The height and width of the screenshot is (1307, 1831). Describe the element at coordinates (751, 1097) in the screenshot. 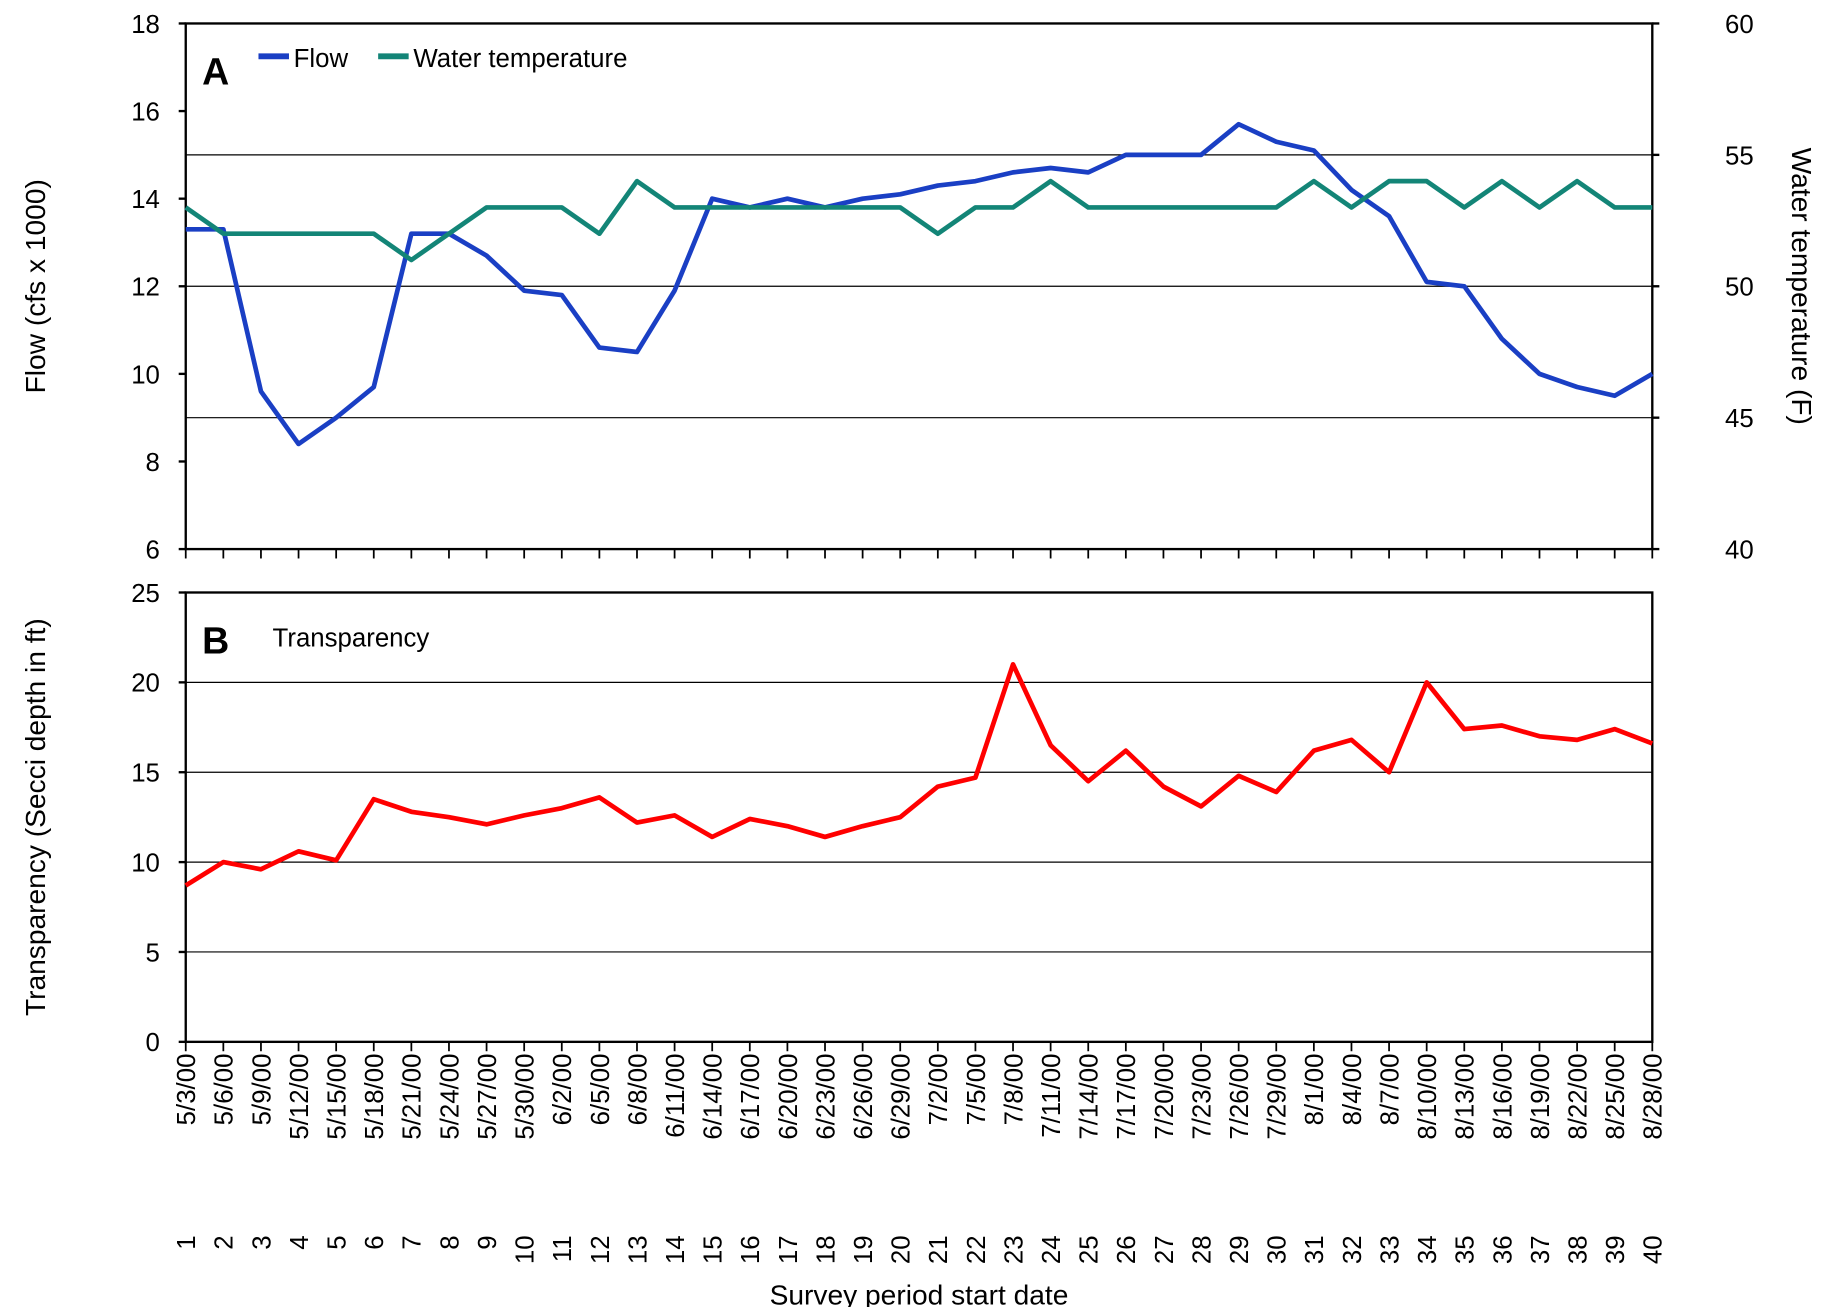

I see `x-tick-label: 6/17/00` at that location.